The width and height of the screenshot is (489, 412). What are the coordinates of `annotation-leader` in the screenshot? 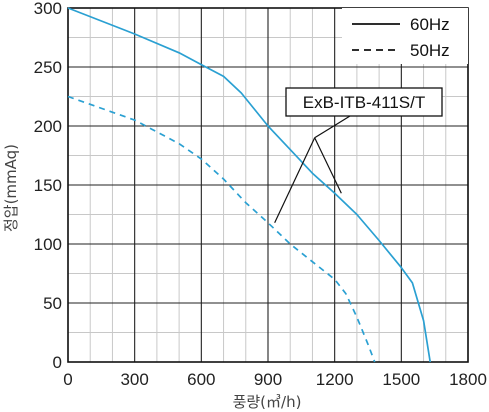 It's located at (332, 127).